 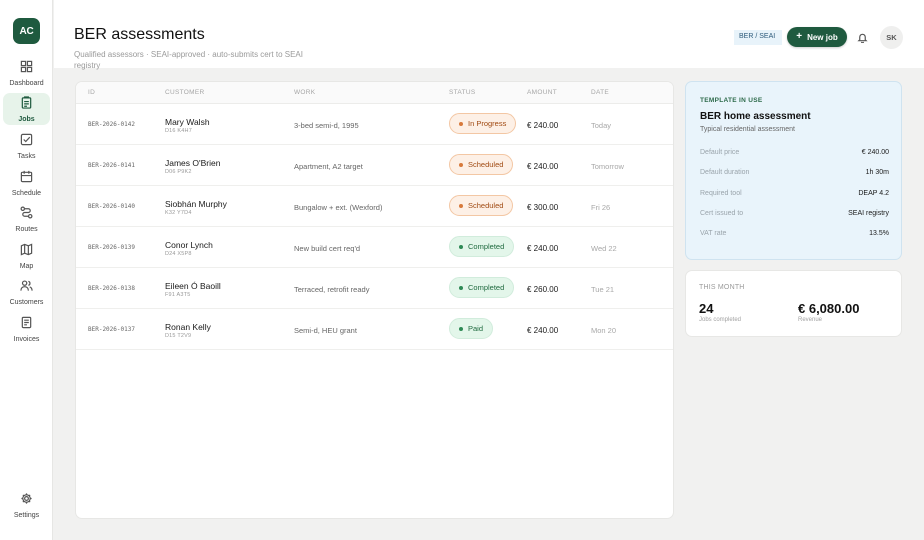 I want to click on job-id: BER-2026-0142, so click(x=111, y=124).